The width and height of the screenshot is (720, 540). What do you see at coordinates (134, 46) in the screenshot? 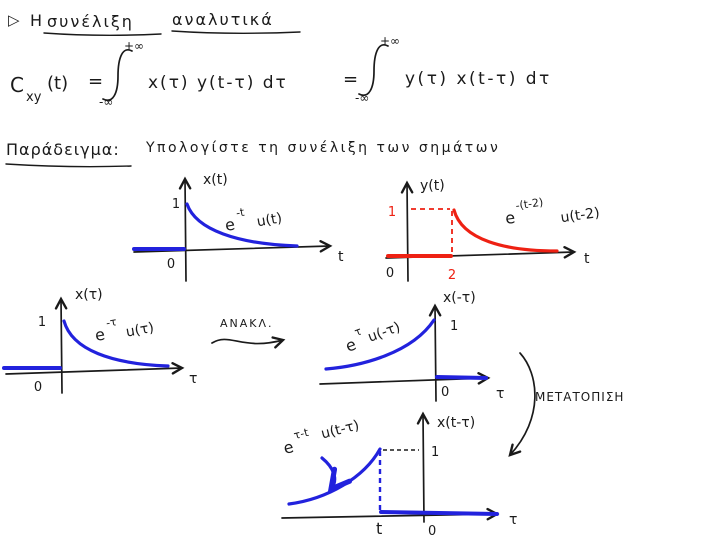
I see `integral-1-upper-limit: +∞` at bounding box center [134, 46].